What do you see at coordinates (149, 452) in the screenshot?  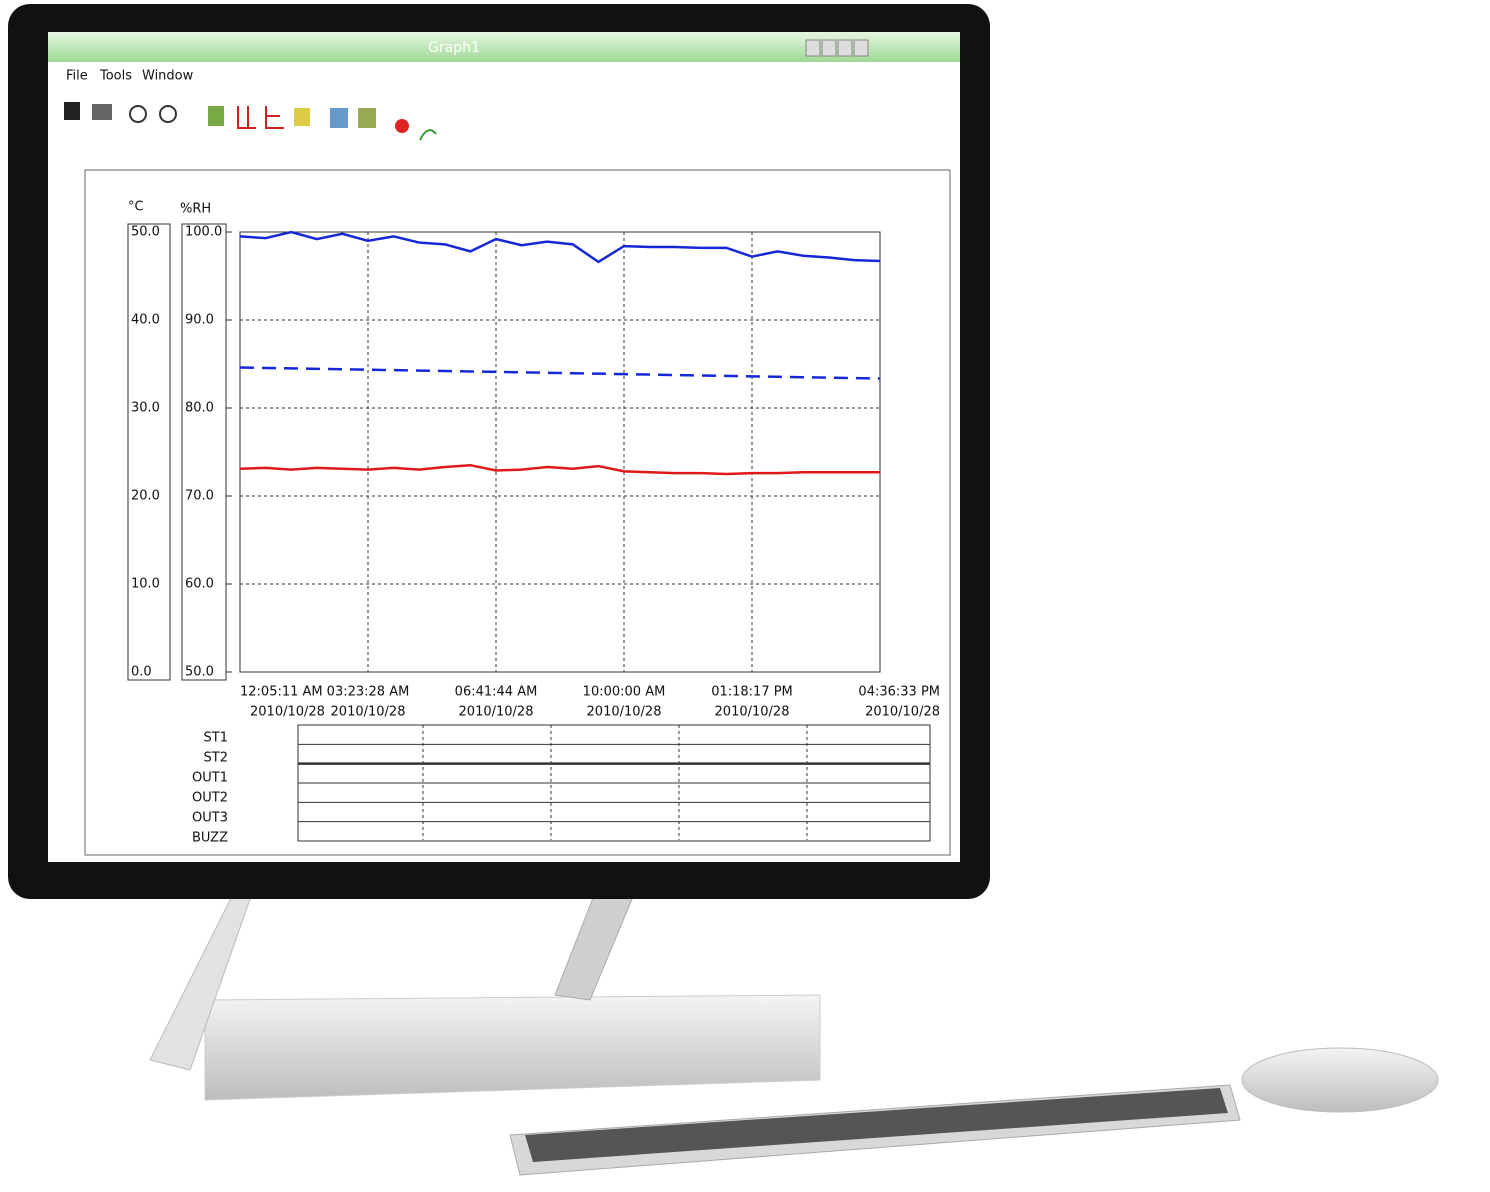 I see `y-axis-box` at bounding box center [149, 452].